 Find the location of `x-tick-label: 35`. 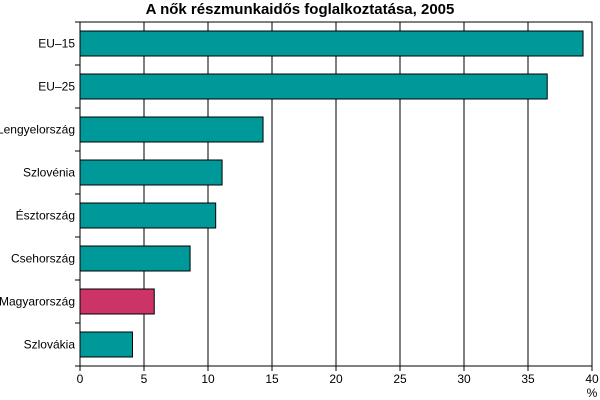

x-tick-label: 35 is located at coordinates (528, 379).